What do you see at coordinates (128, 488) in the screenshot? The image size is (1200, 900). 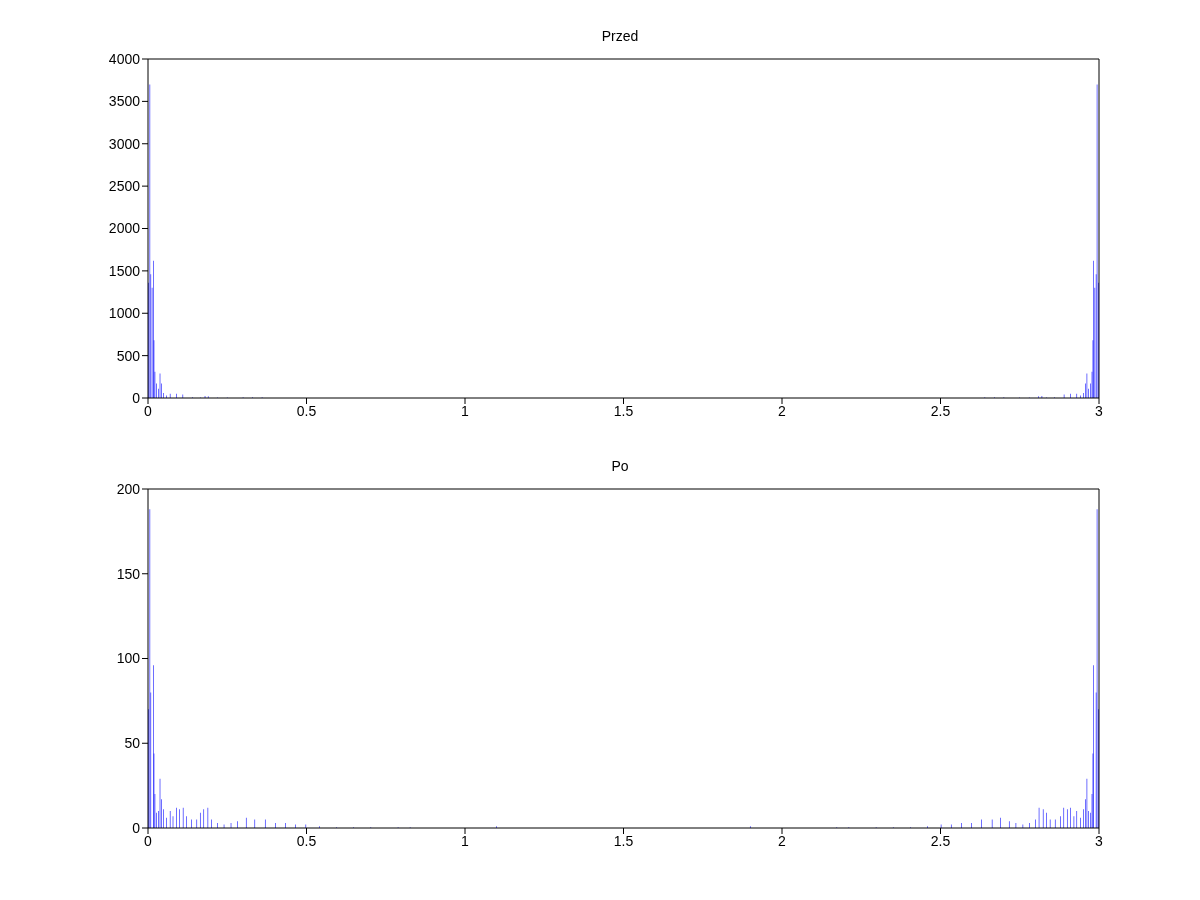 I see `y-tick-label: 200` at bounding box center [128, 488].